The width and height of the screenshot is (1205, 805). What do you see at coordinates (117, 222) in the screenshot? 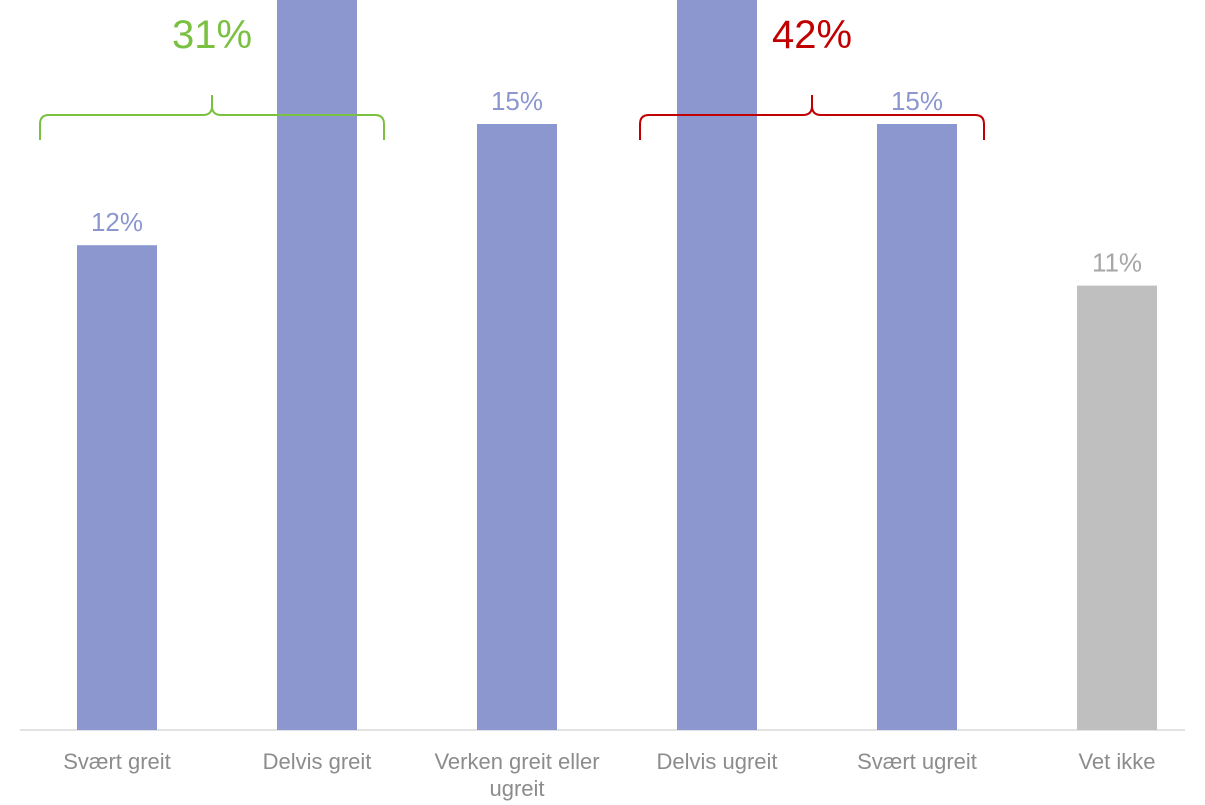
I see `data-label-0: 12%` at bounding box center [117, 222].